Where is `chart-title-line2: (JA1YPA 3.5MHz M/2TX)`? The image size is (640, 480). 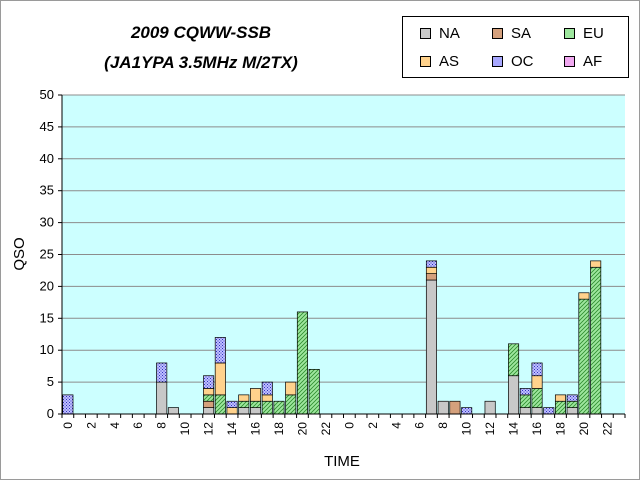 chart-title-line2: (JA1YPA 3.5MHz M/2TX) is located at coordinates (201, 62).